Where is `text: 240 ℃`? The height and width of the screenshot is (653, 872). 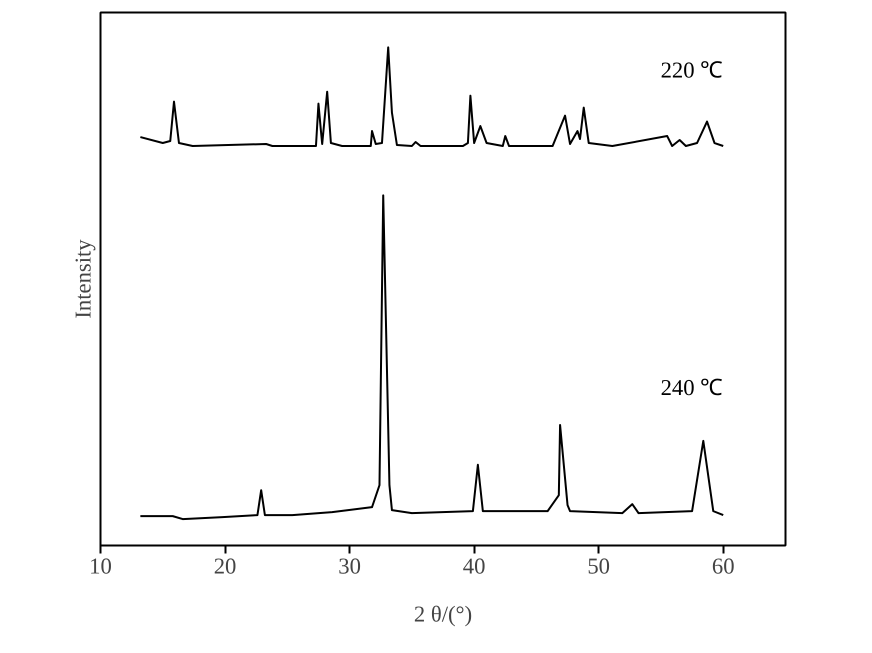
text: 240 ℃ is located at coordinates (692, 387).